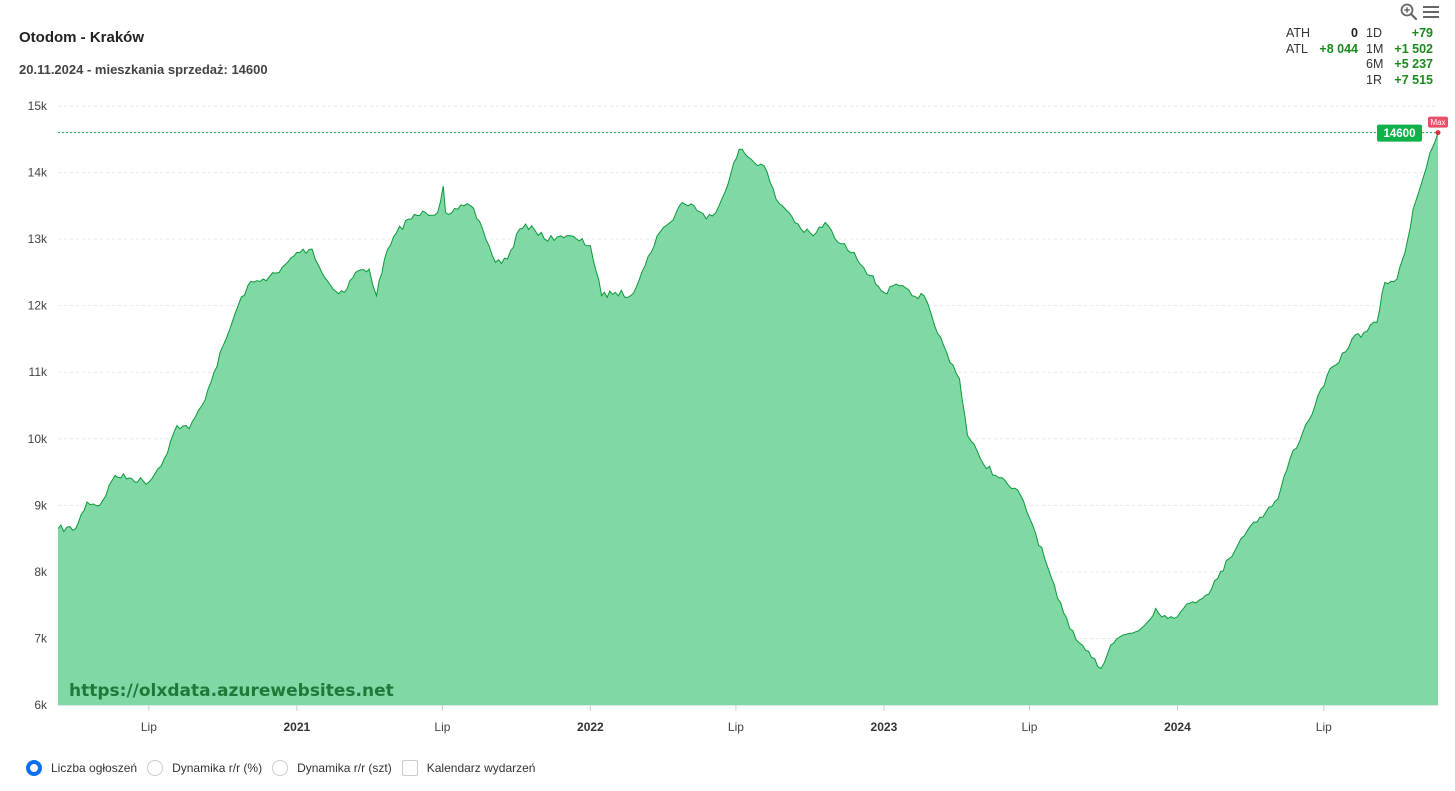 This screenshot has height=791, width=1455. What do you see at coordinates (34, 768) in the screenshot?
I see `radio-count` at bounding box center [34, 768].